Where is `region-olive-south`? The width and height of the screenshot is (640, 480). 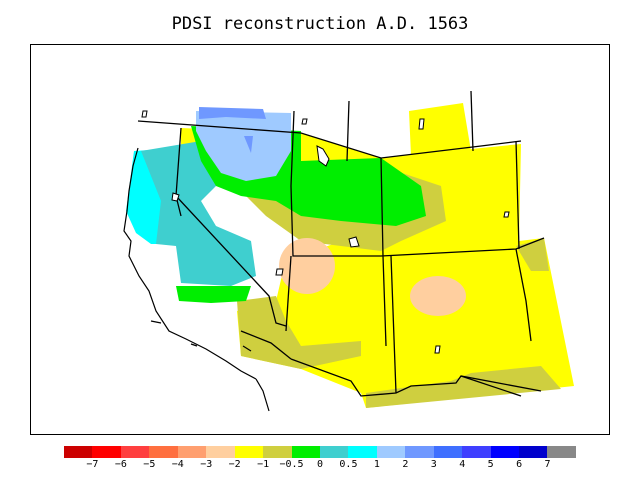 region-olive-south is located at coordinates (463, 387).